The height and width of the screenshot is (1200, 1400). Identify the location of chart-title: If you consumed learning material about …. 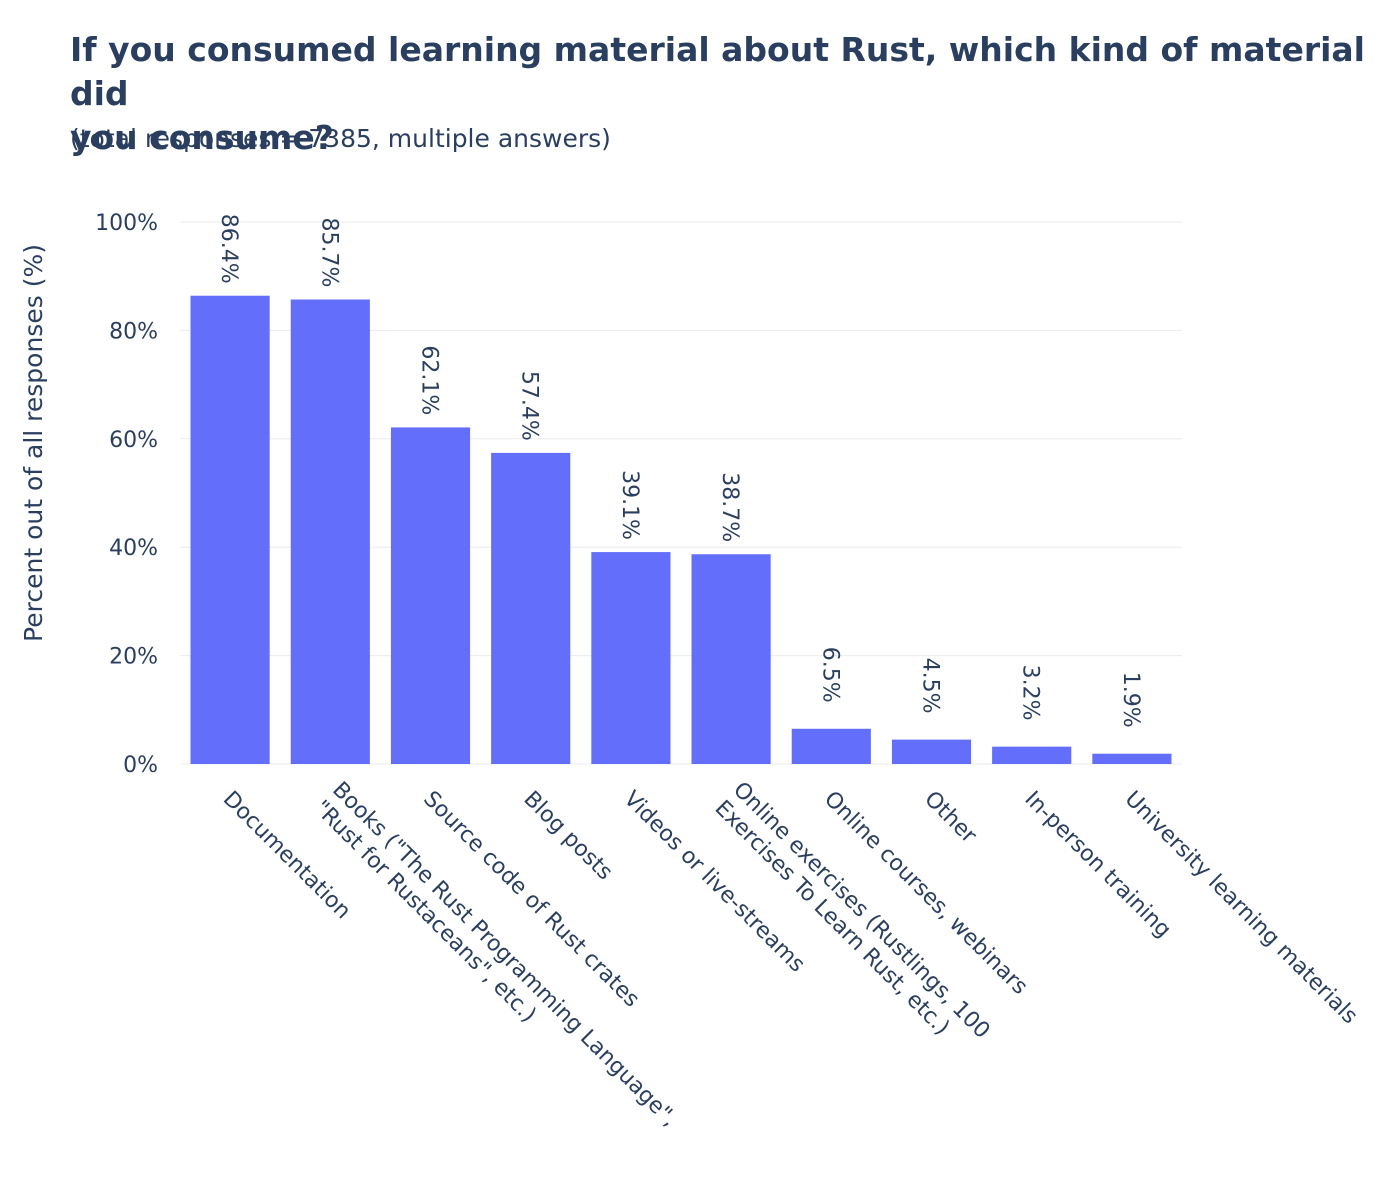
(717, 93).